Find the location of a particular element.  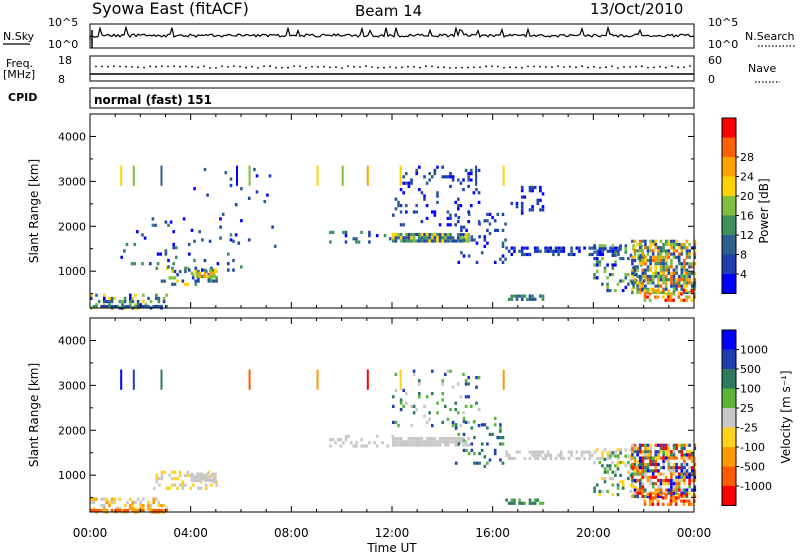

spike-mark is located at coordinates (400, 175).